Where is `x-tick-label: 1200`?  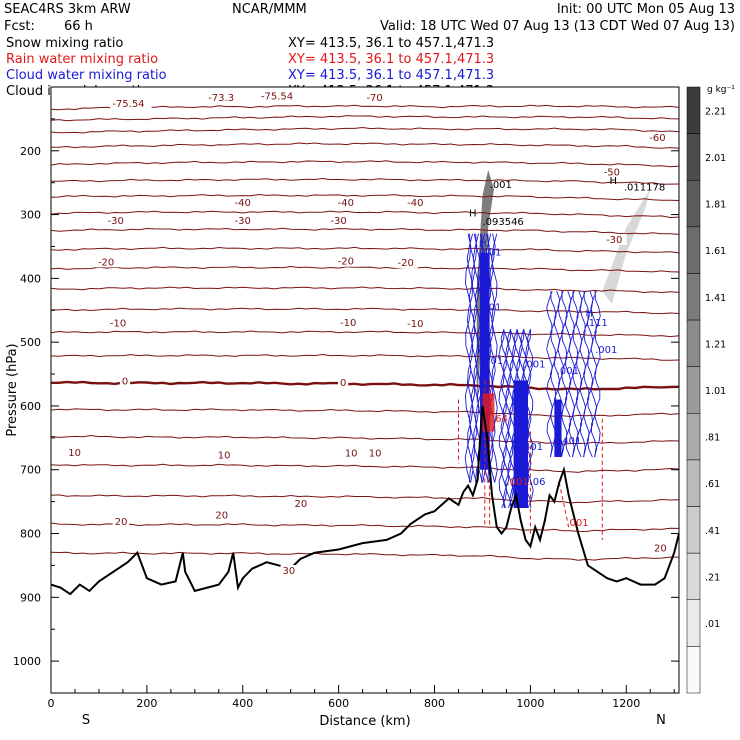
x-tick-label: 1200 is located at coordinates (626, 703).